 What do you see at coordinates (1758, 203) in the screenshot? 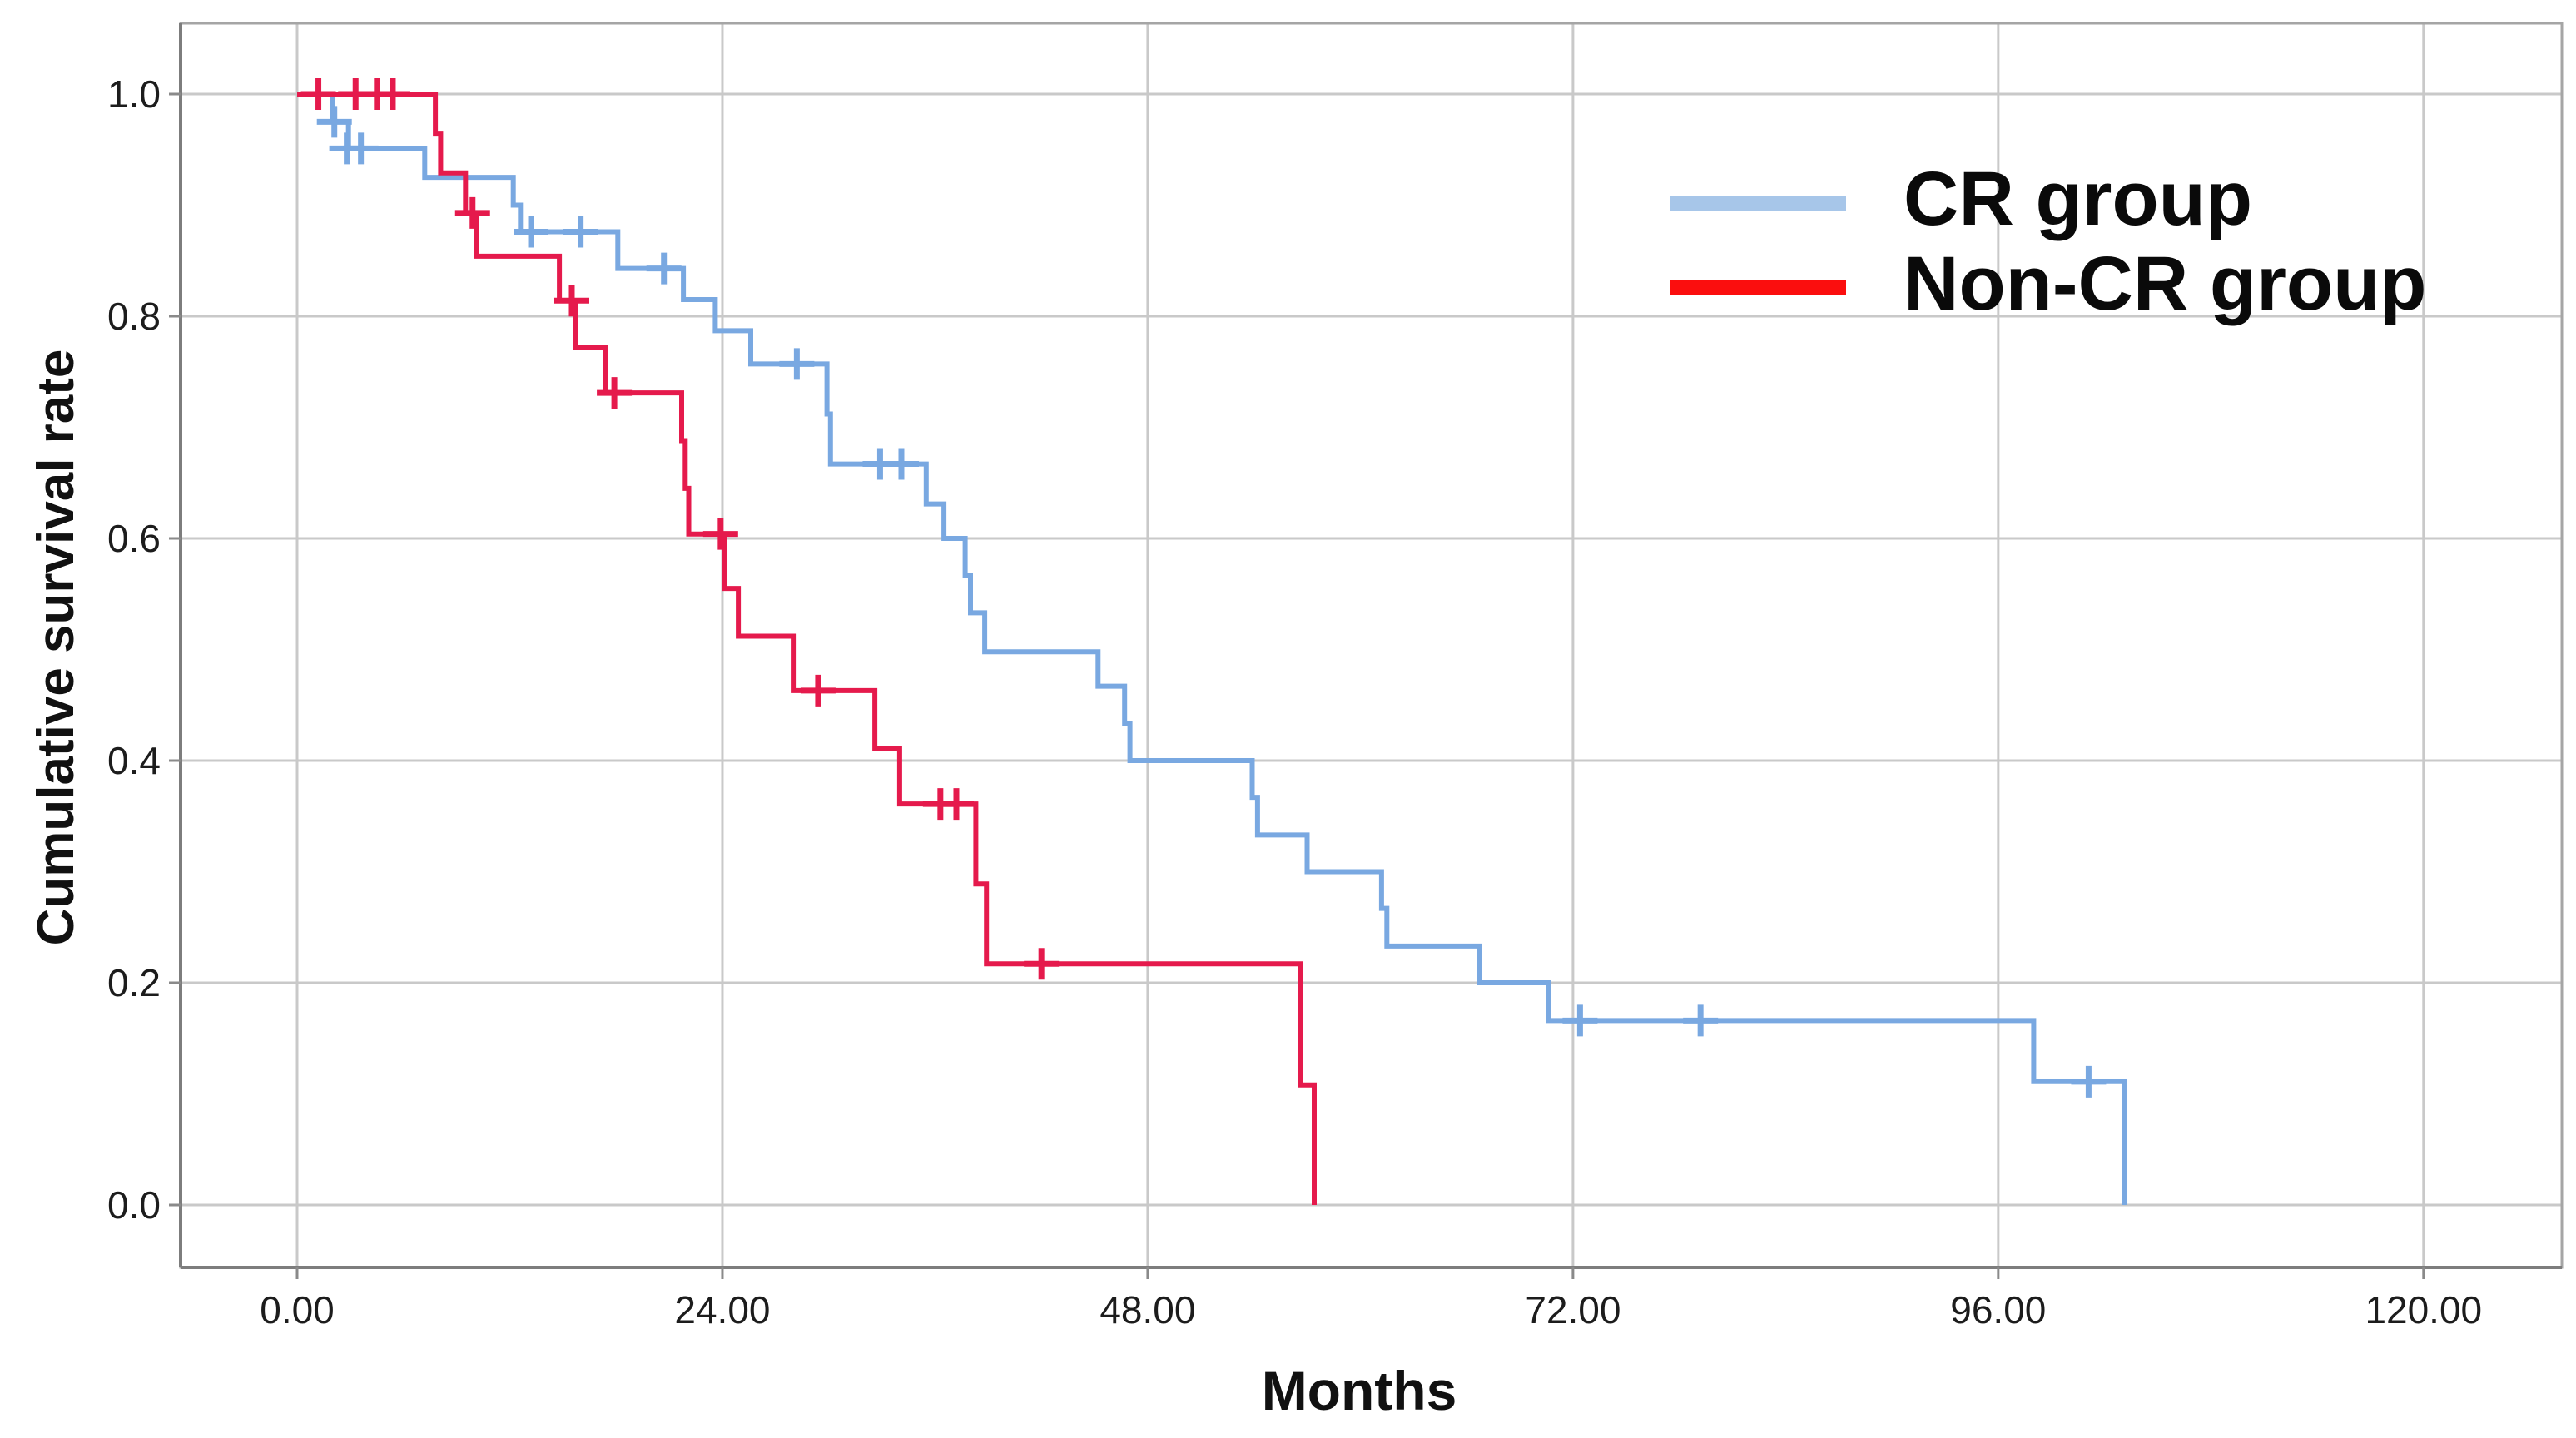
I see `legend-swatch-cr-group` at bounding box center [1758, 203].